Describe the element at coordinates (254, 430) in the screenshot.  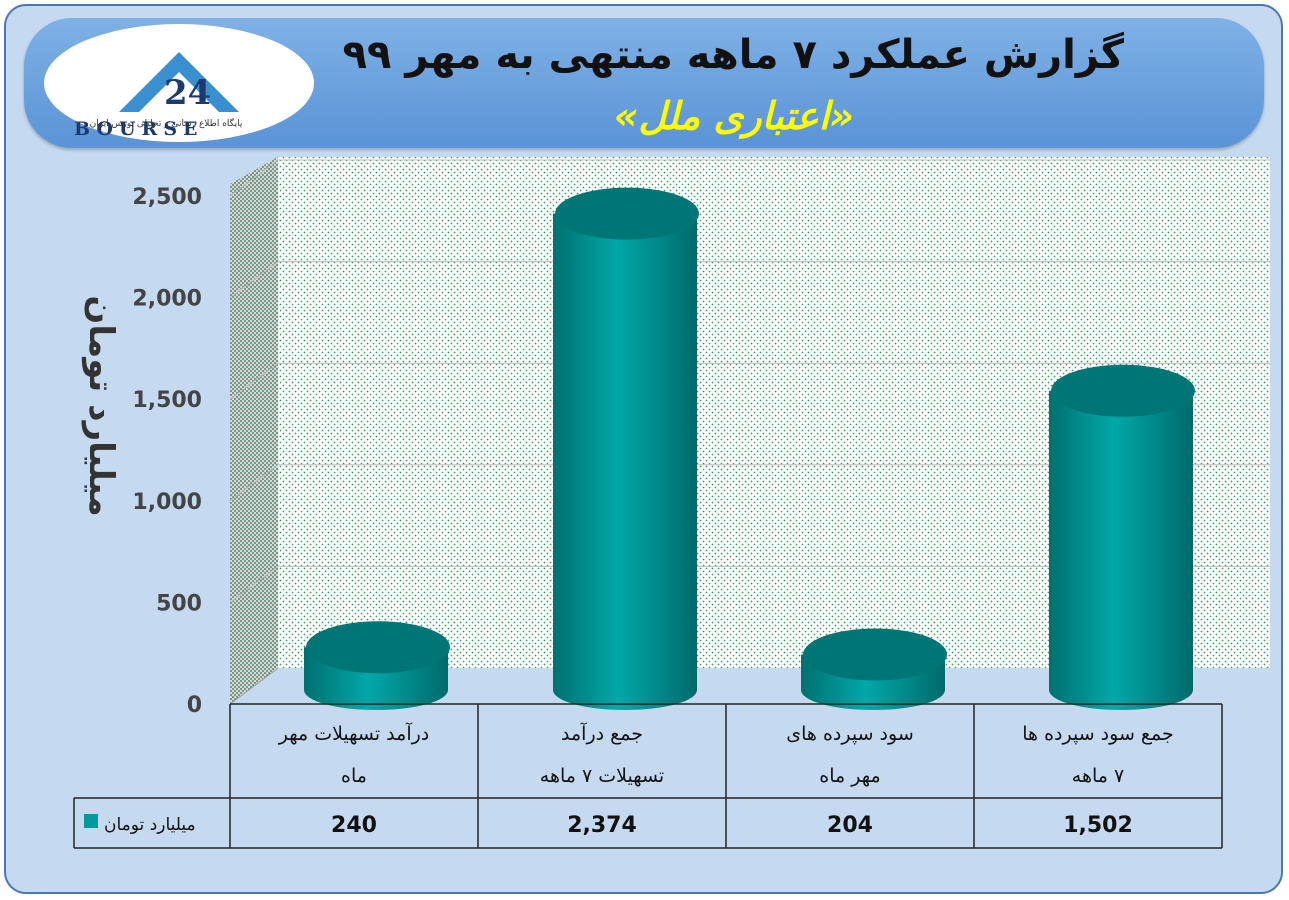
I see `side-wall` at that location.